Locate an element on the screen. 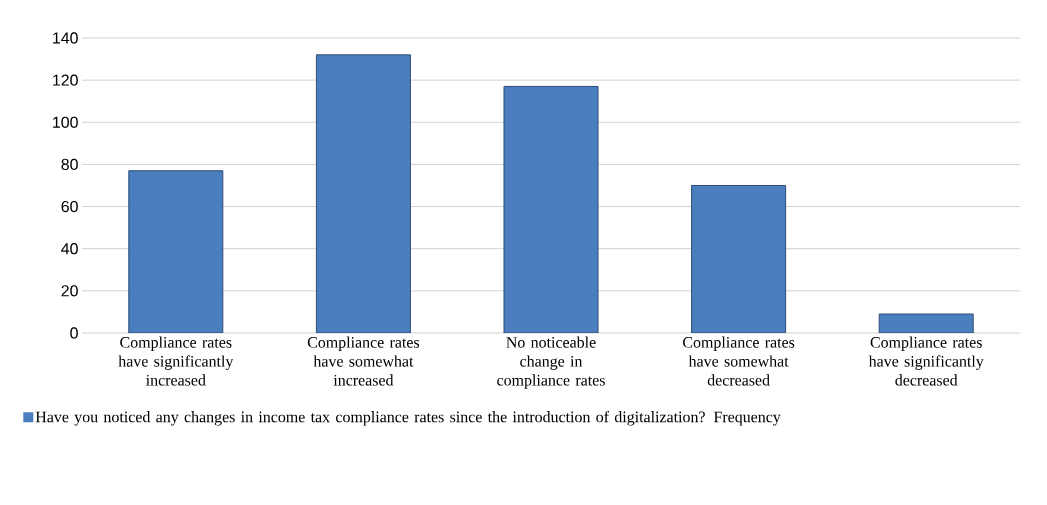 Image resolution: width=1047 pixels, height=505 pixels. legend-label: Have you noticed any changes in income tax compliance rates since the introduction of digitalization? Frequency is located at coordinates (408, 418).